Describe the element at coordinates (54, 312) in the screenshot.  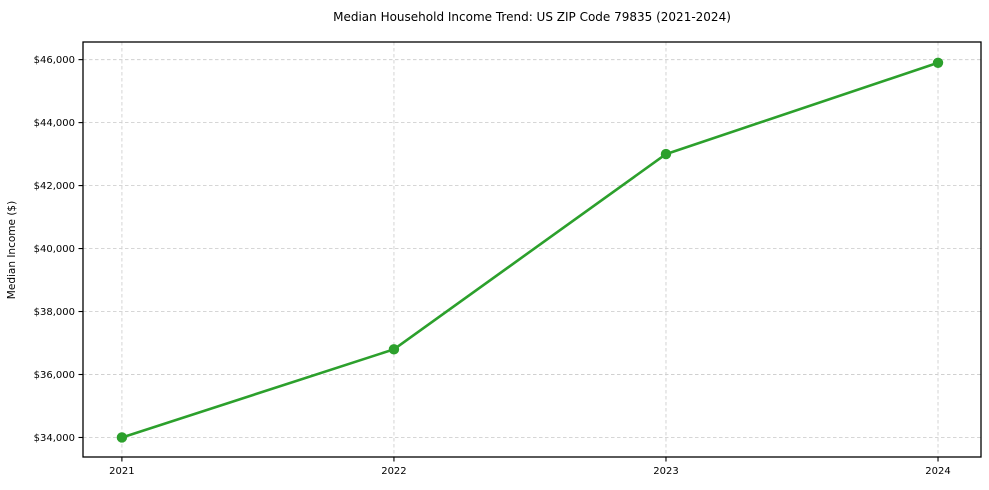
I see `y-tick-label: $38,000` at that location.